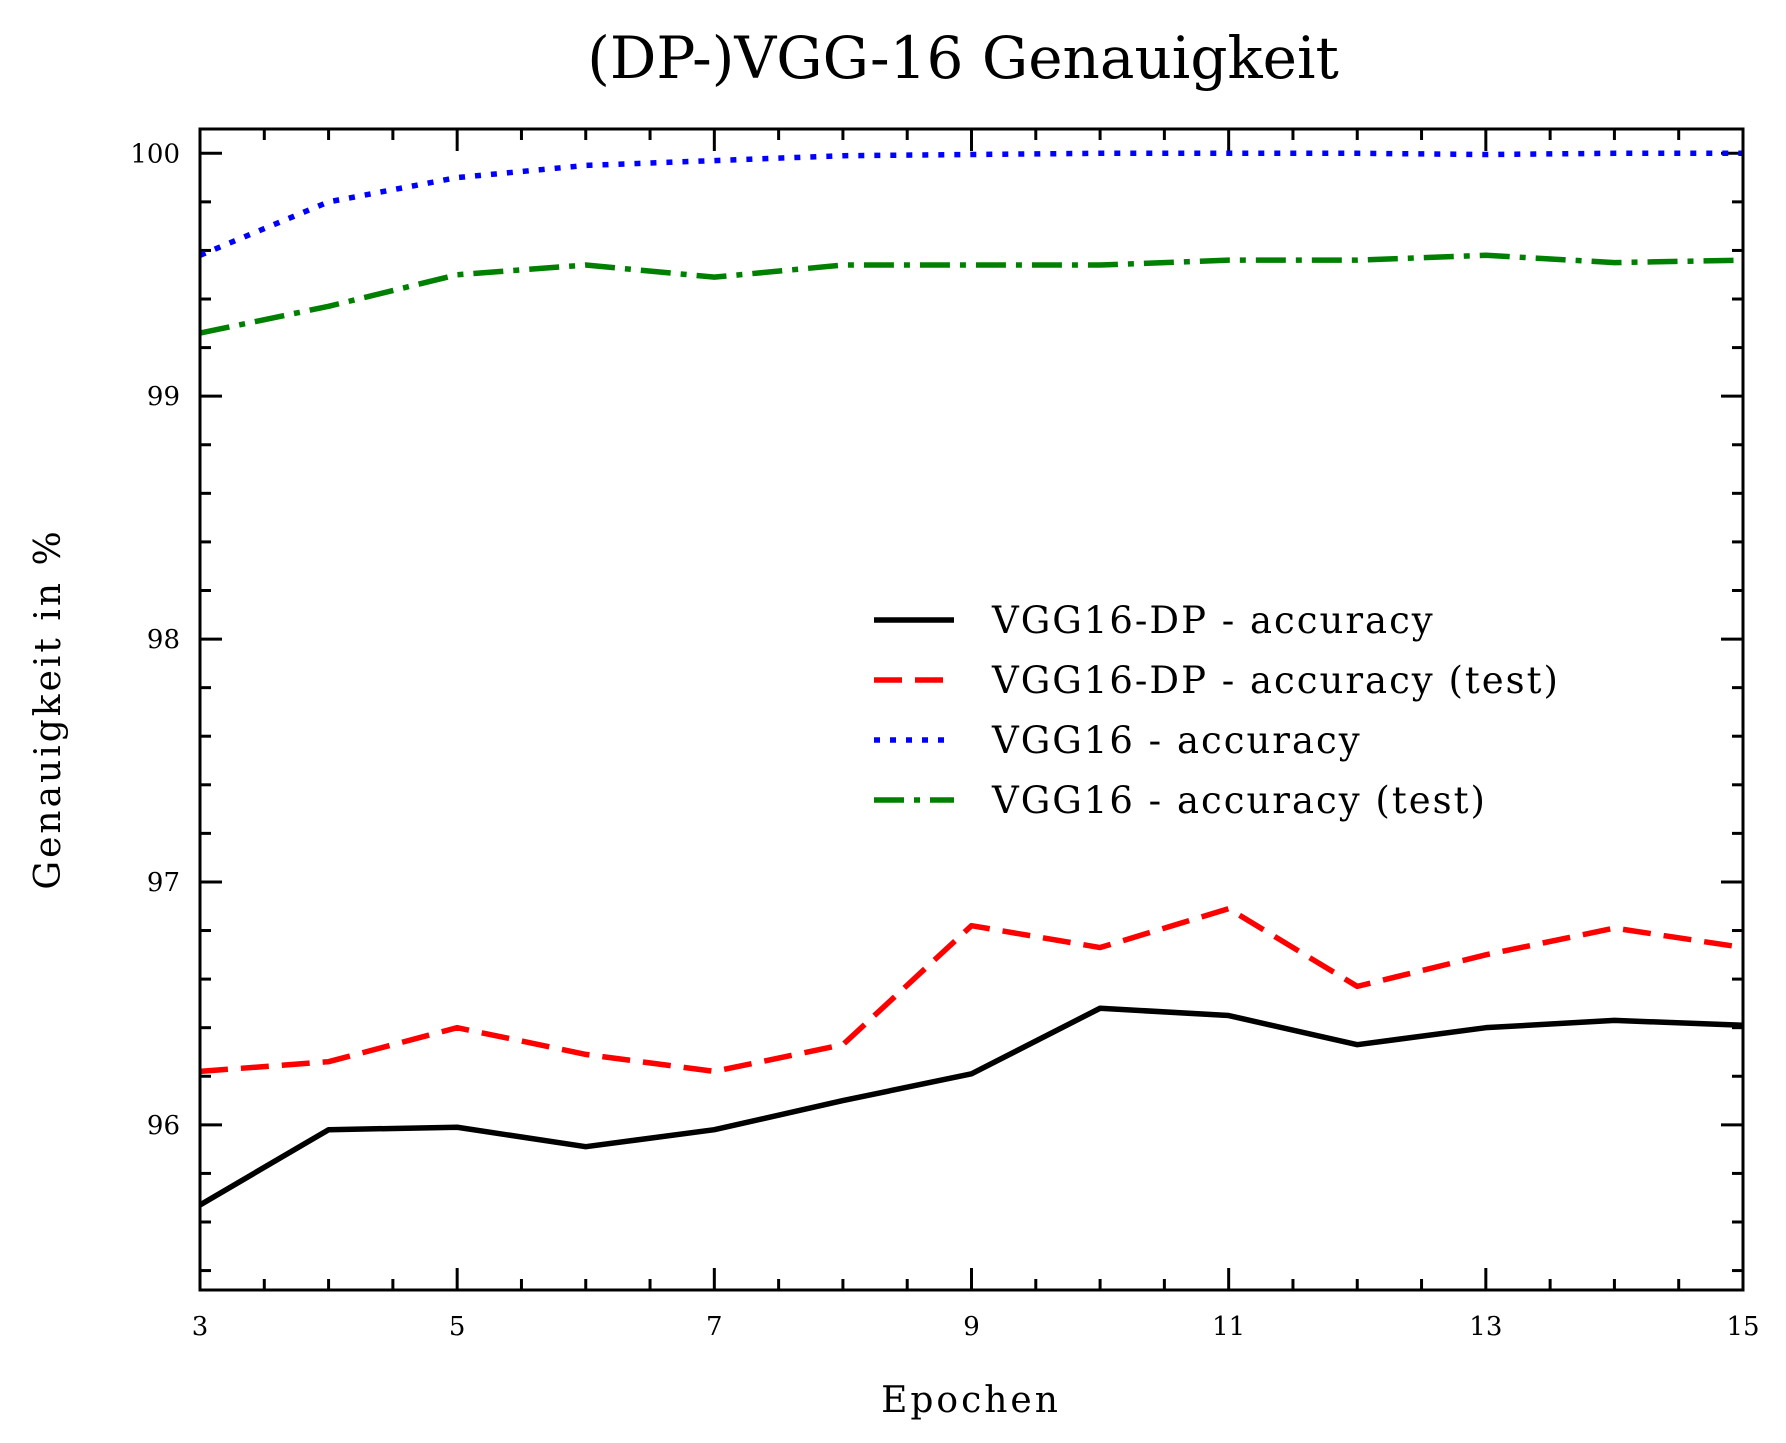 Image resolution: width=1786 pixels, height=1443 pixels. Describe the element at coordinates (1742, 1327) in the screenshot. I see `x-tick-label: 15` at that location.